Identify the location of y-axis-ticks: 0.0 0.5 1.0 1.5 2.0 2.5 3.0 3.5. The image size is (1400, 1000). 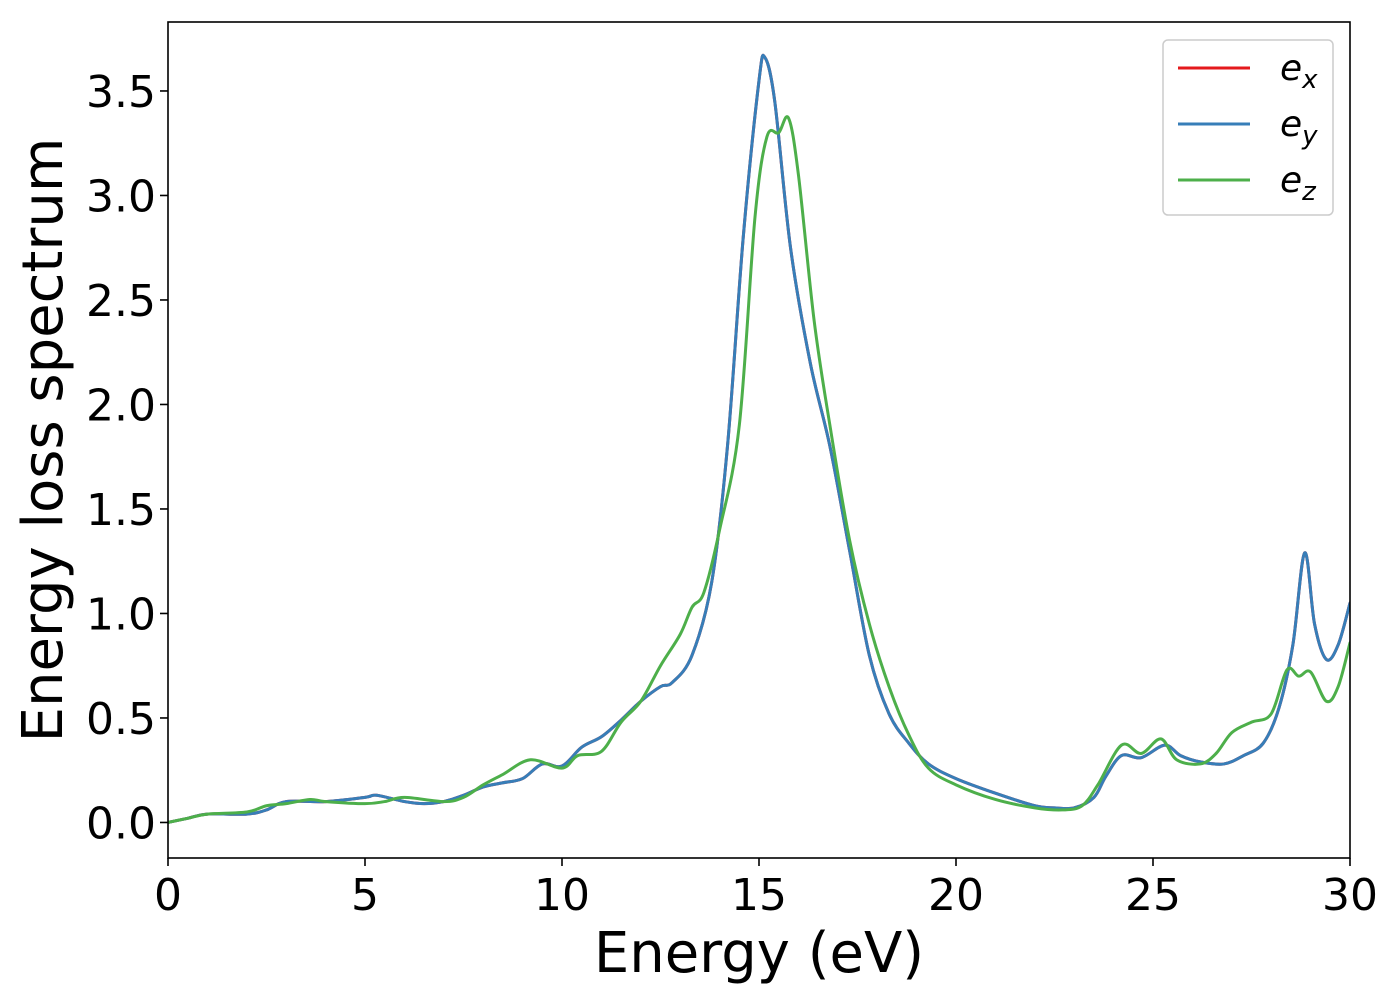
(127, 458).